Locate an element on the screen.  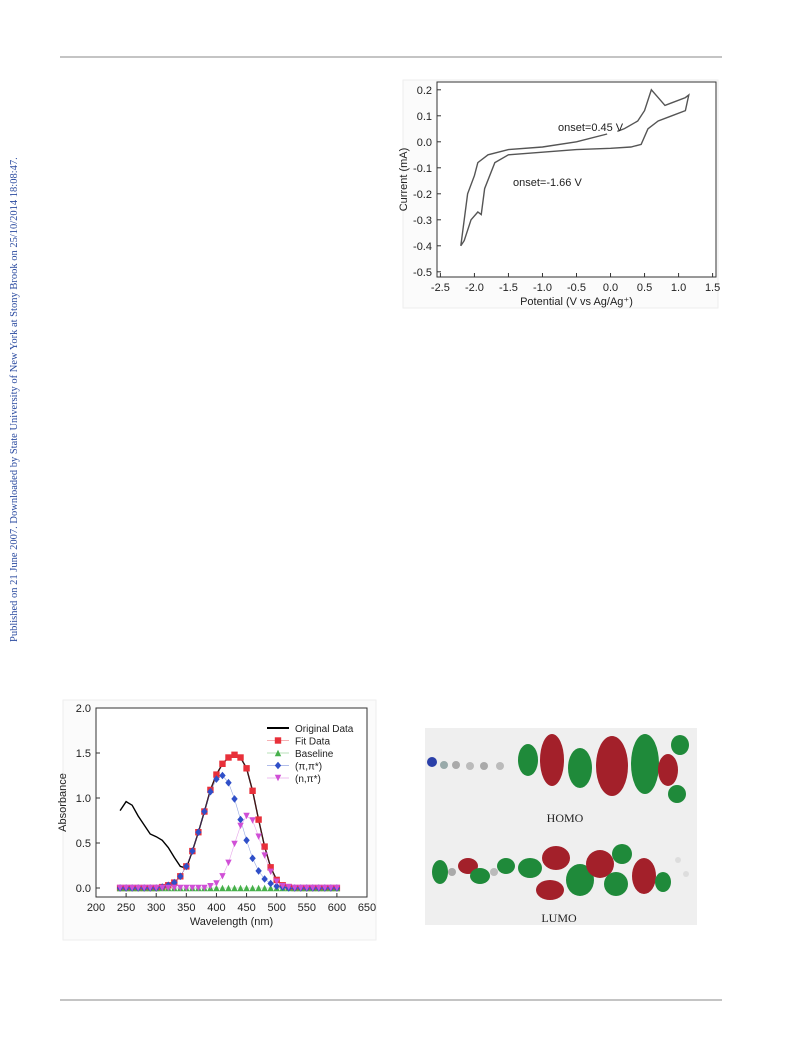
y-tick-label: 0.5 is located at coordinates (83, 844).